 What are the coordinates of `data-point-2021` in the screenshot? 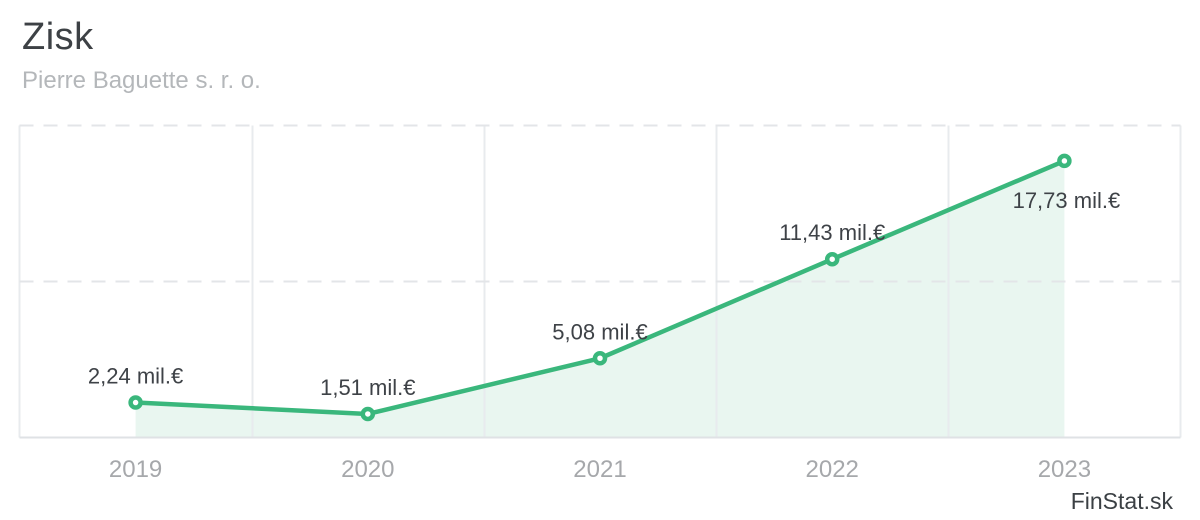 It's located at (600, 358).